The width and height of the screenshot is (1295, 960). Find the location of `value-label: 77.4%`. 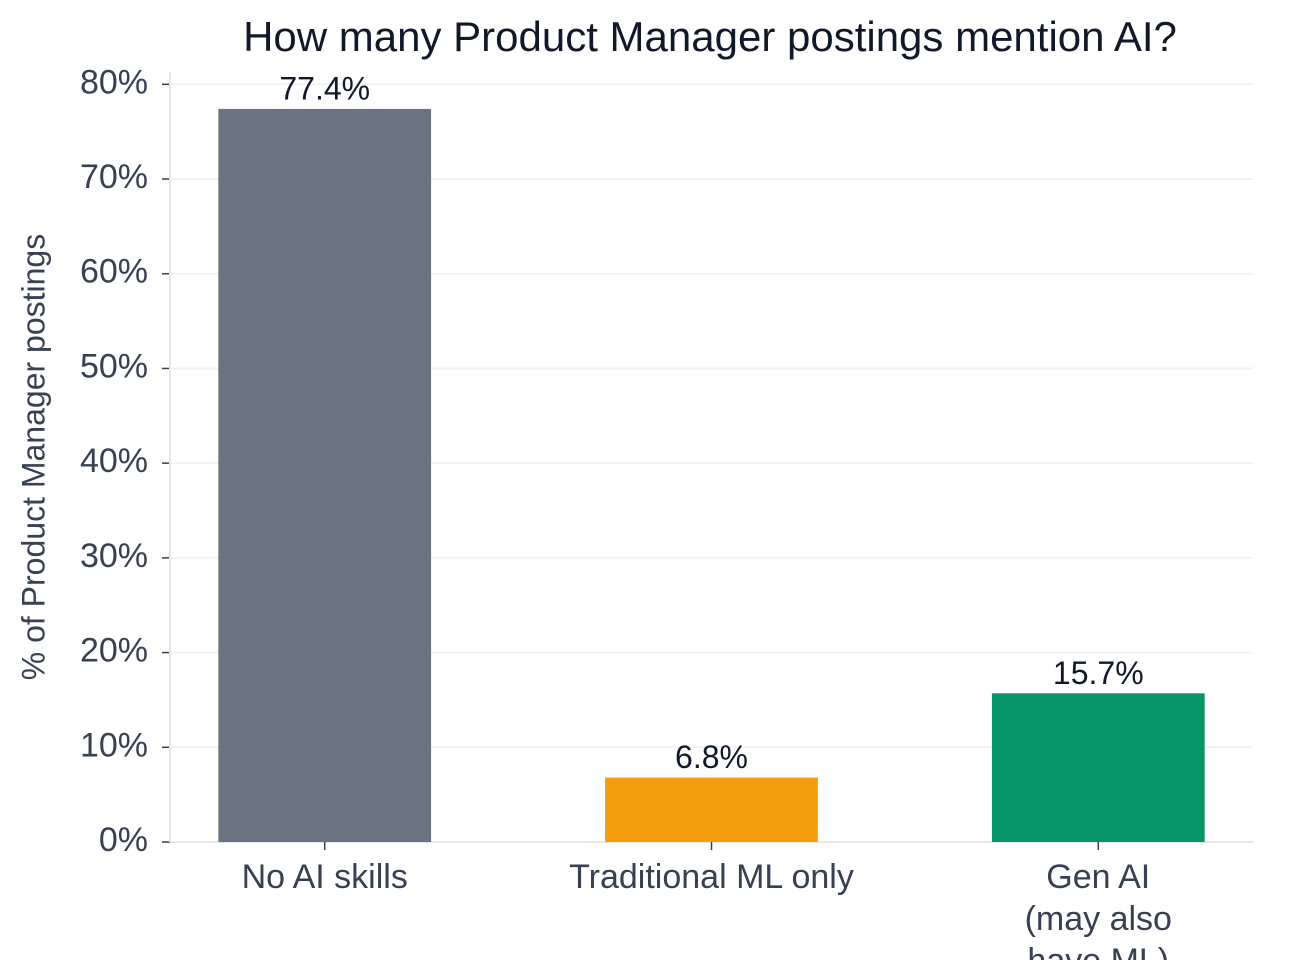

value-label: 77.4% is located at coordinates (324, 88).